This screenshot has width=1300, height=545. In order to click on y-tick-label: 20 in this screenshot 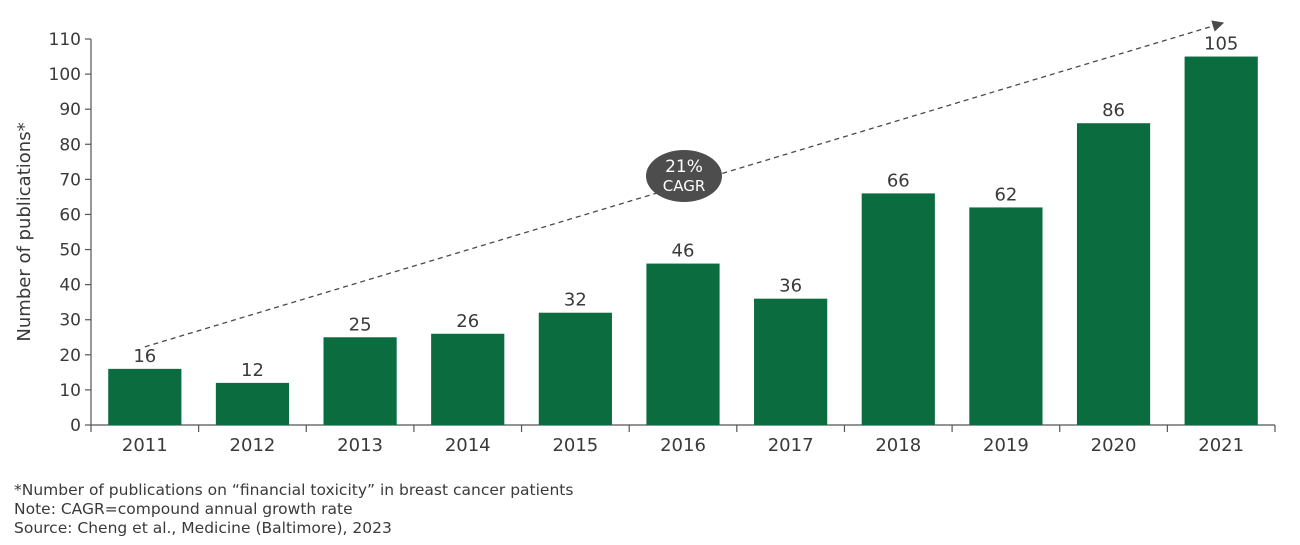, I will do `click(70, 356)`.